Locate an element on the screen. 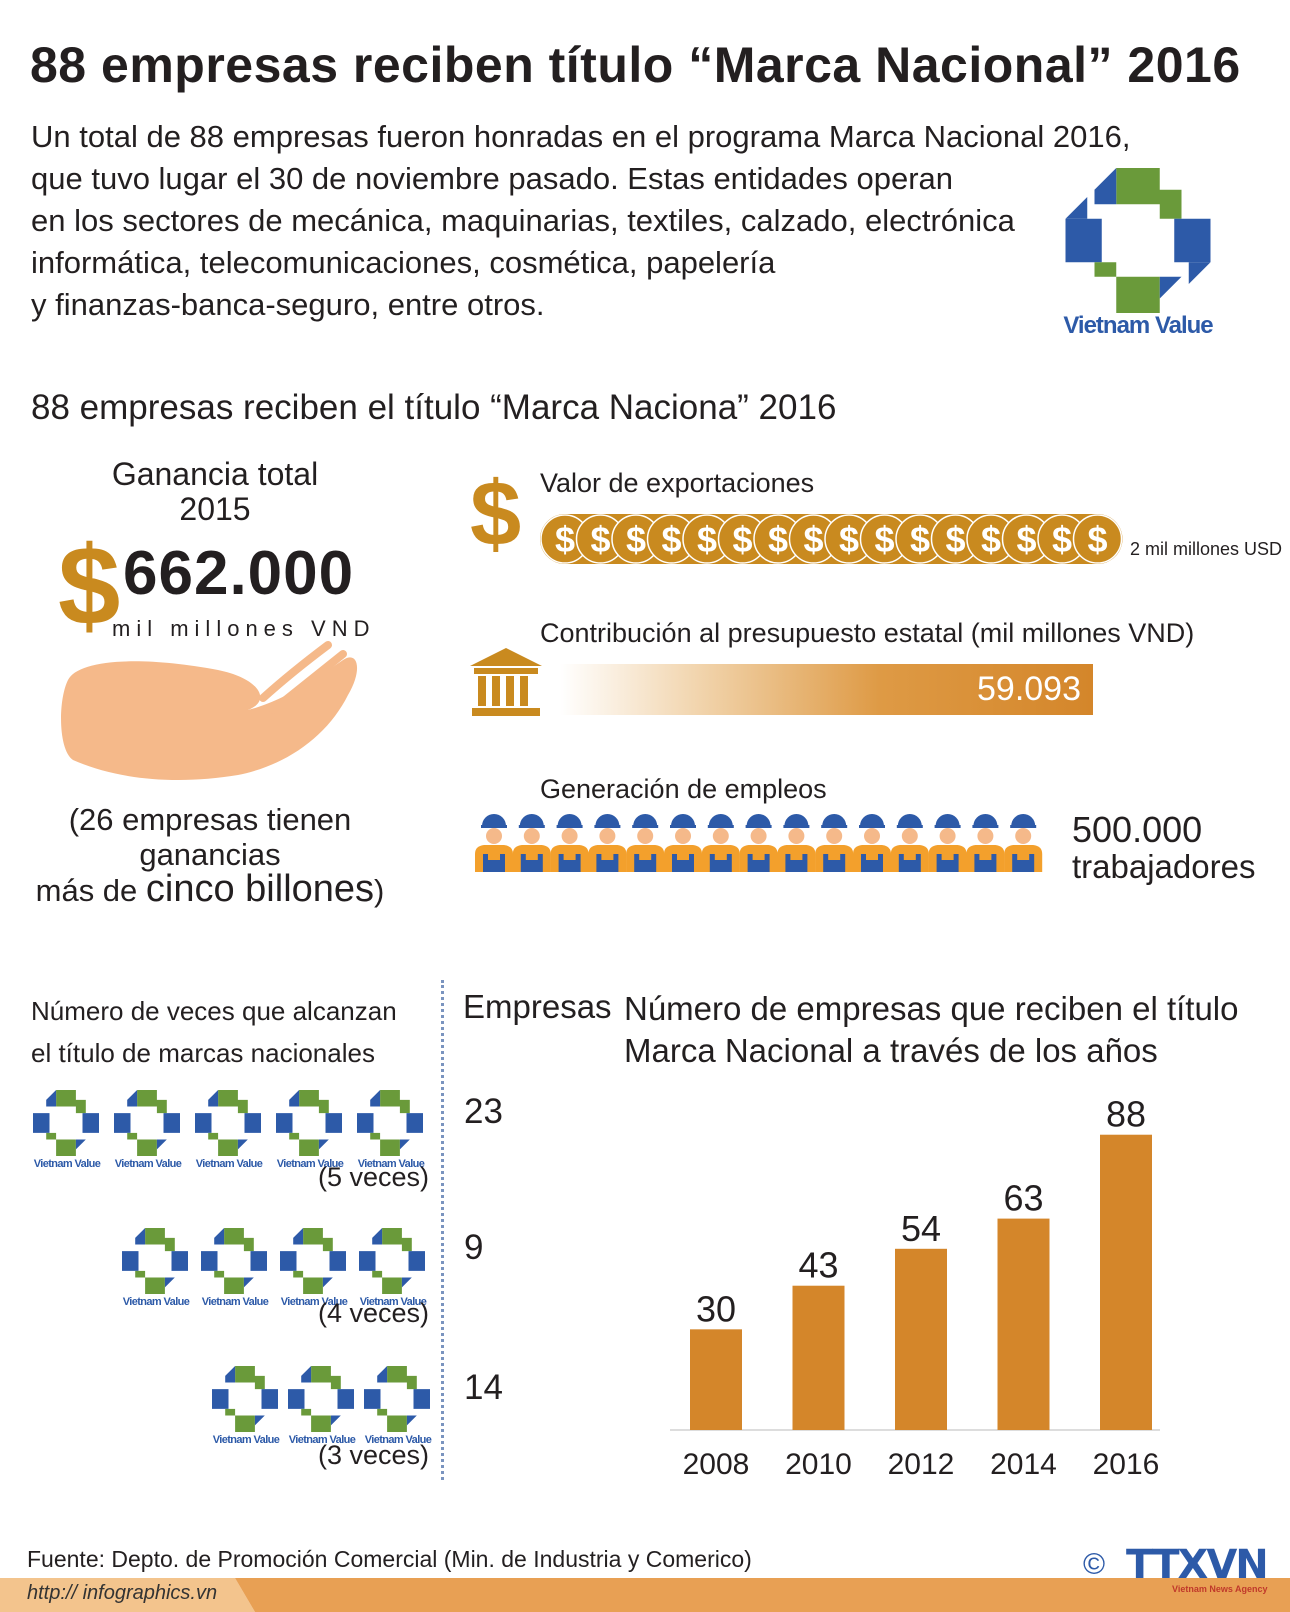  veces-title-line: el título de marcas nacionales is located at coordinates (203, 1053).